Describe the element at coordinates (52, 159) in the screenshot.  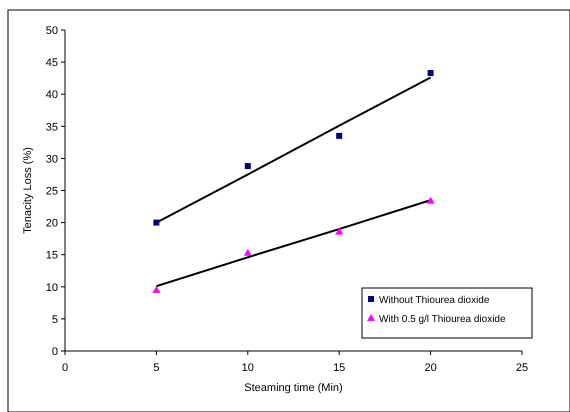
I see `y-tick-label: 30` at that location.